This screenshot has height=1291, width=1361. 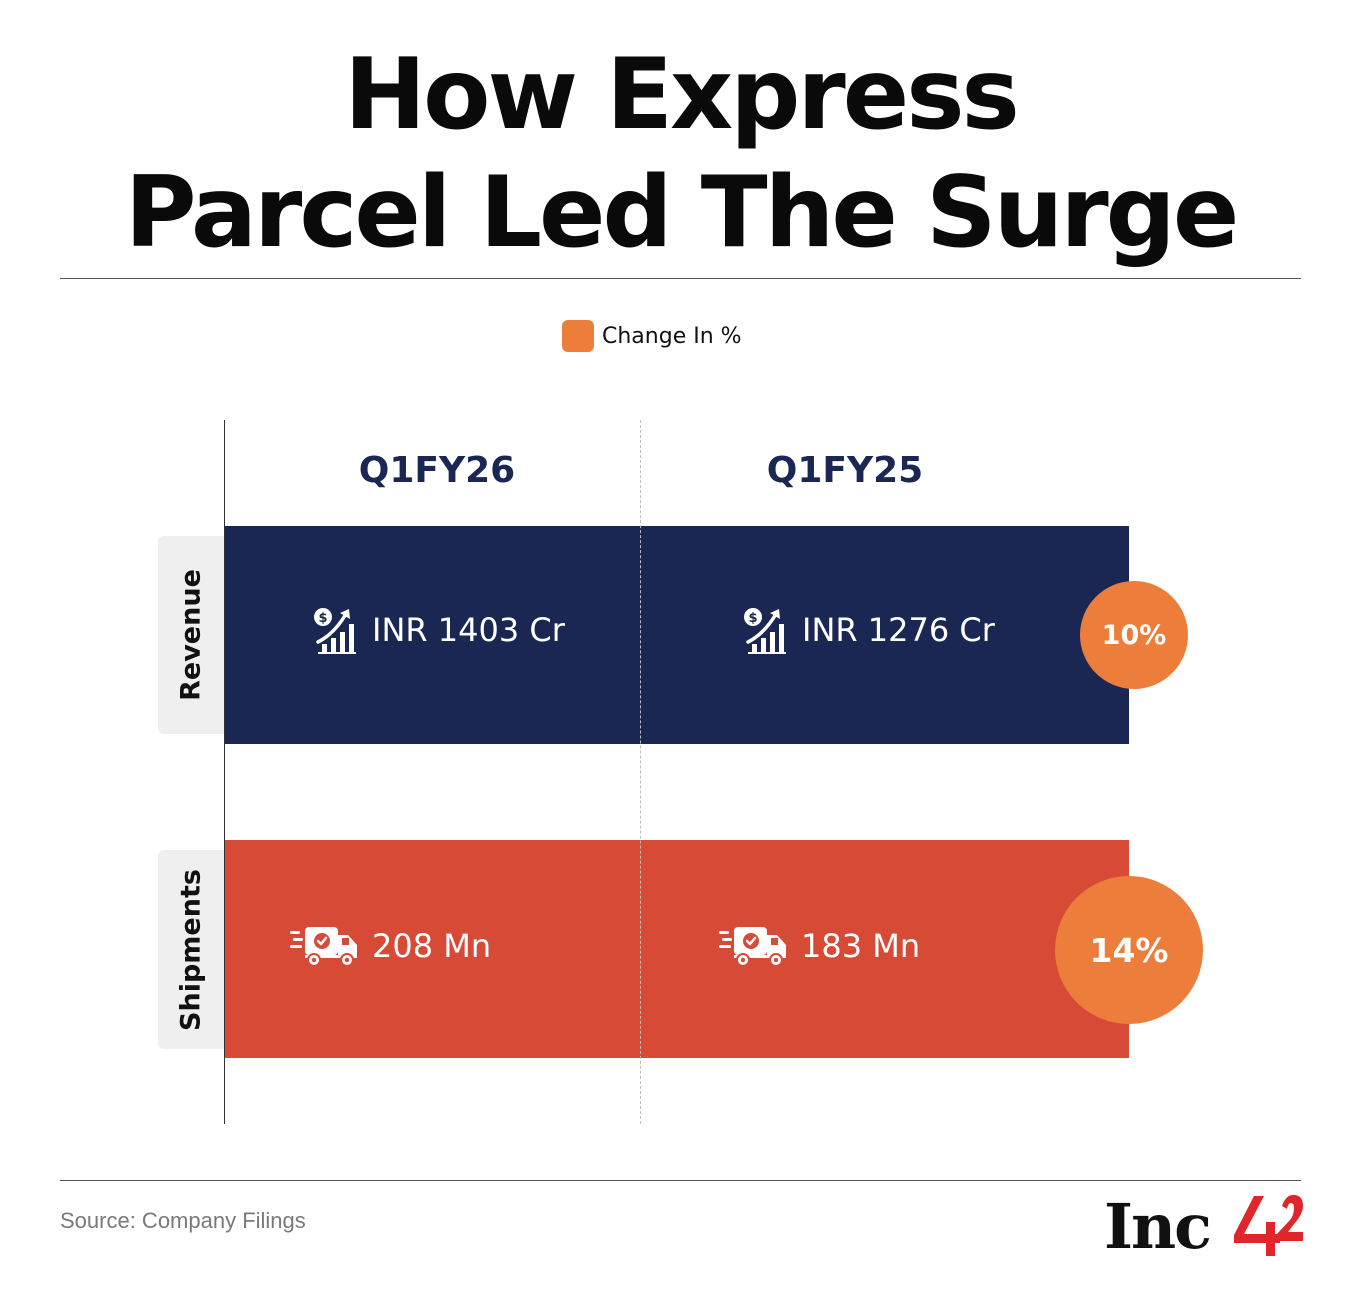 What do you see at coordinates (437, 470) in the screenshot?
I see `column-header-q1fy26: Q1FY26` at bounding box center [437, 470].